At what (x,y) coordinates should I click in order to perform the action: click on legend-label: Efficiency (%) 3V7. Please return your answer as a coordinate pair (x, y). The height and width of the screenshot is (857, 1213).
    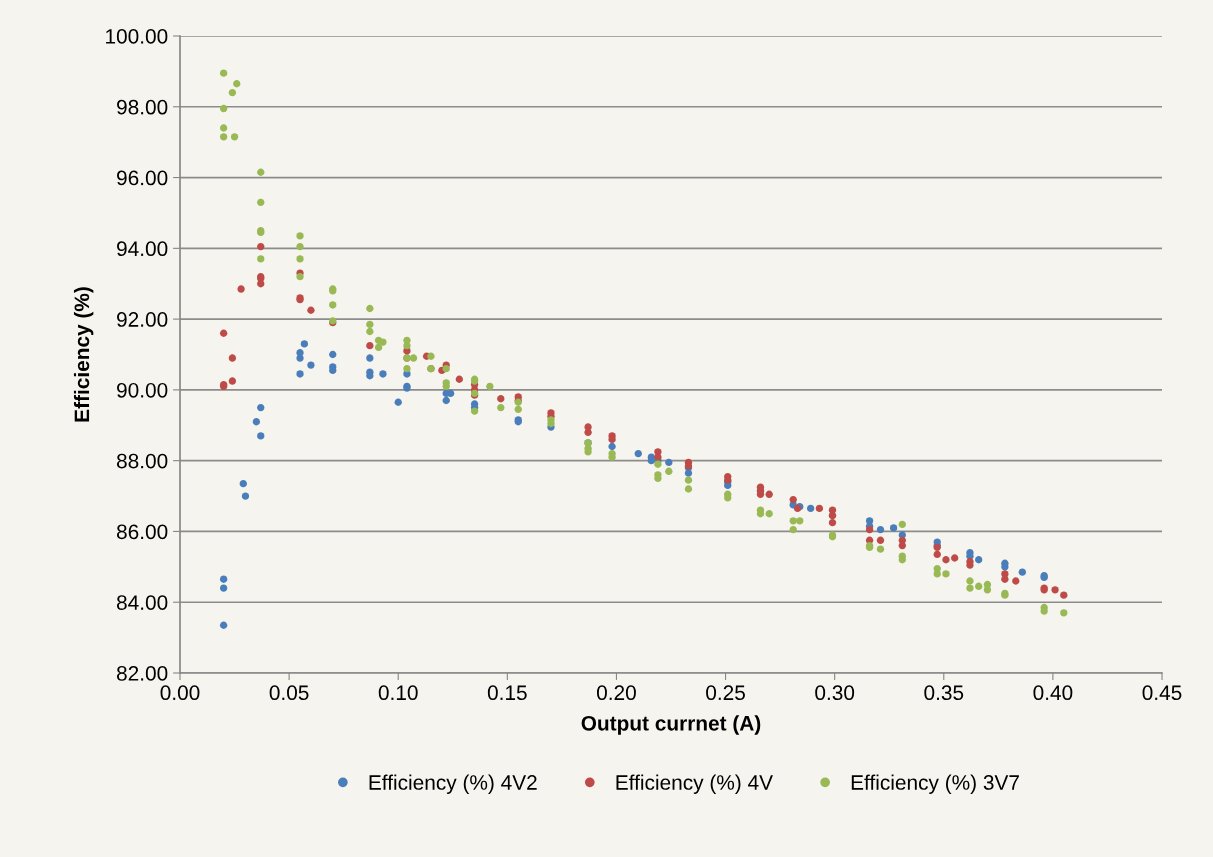
    Looking at the image, I should click on (935, 784).